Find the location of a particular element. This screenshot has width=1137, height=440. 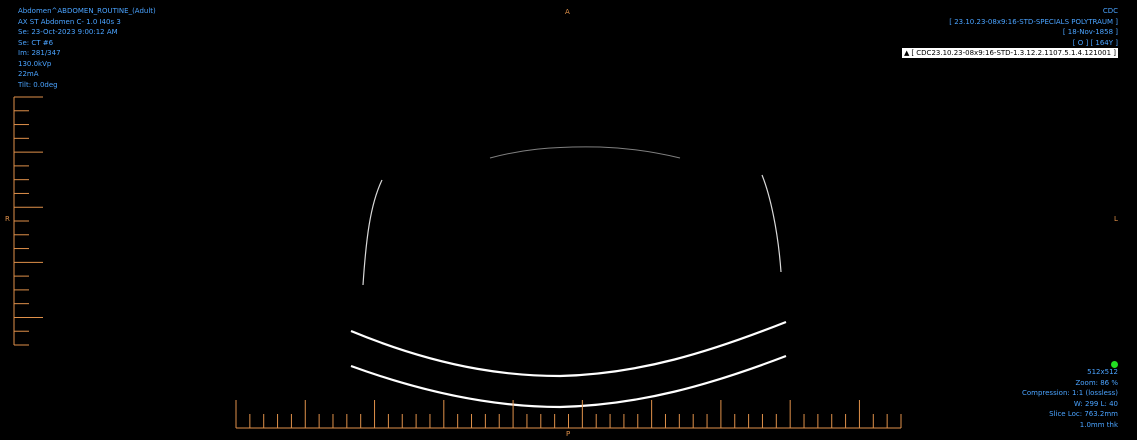

orientation-anterior: A is located at coordinates (567, 12).